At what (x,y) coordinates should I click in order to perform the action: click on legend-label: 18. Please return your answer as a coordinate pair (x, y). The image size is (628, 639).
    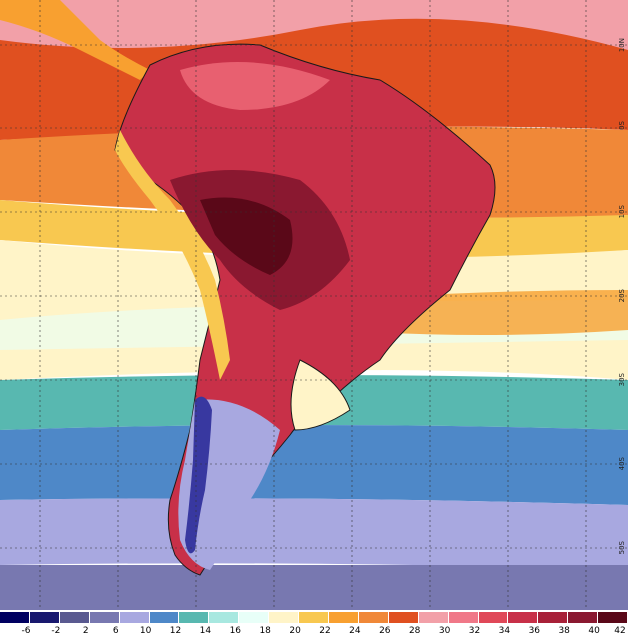
    Looking at the image, I should click on (265, 631).